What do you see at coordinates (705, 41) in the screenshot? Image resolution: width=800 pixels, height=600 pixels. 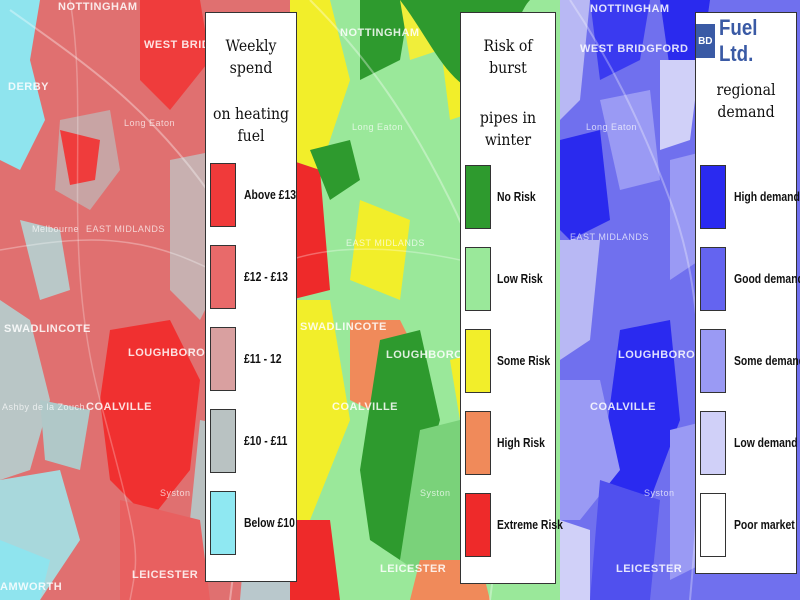 I see `brand-badge: BD` at bounding box center [705, 41].